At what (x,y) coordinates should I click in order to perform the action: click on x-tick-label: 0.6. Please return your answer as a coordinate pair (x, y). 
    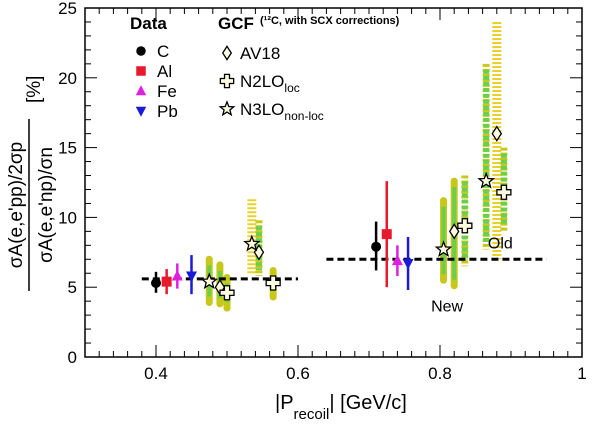
    Looking at the image, I should click on (298, 373).